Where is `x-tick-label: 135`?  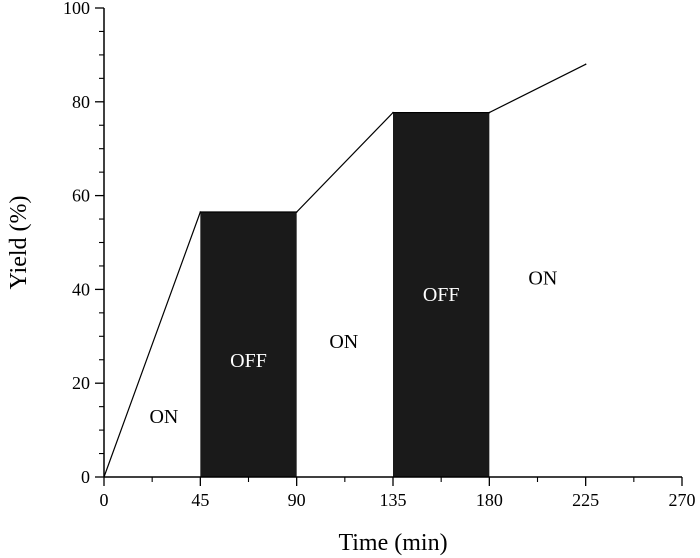 x-tick-label: 135 is located at coordinates (393, 500).